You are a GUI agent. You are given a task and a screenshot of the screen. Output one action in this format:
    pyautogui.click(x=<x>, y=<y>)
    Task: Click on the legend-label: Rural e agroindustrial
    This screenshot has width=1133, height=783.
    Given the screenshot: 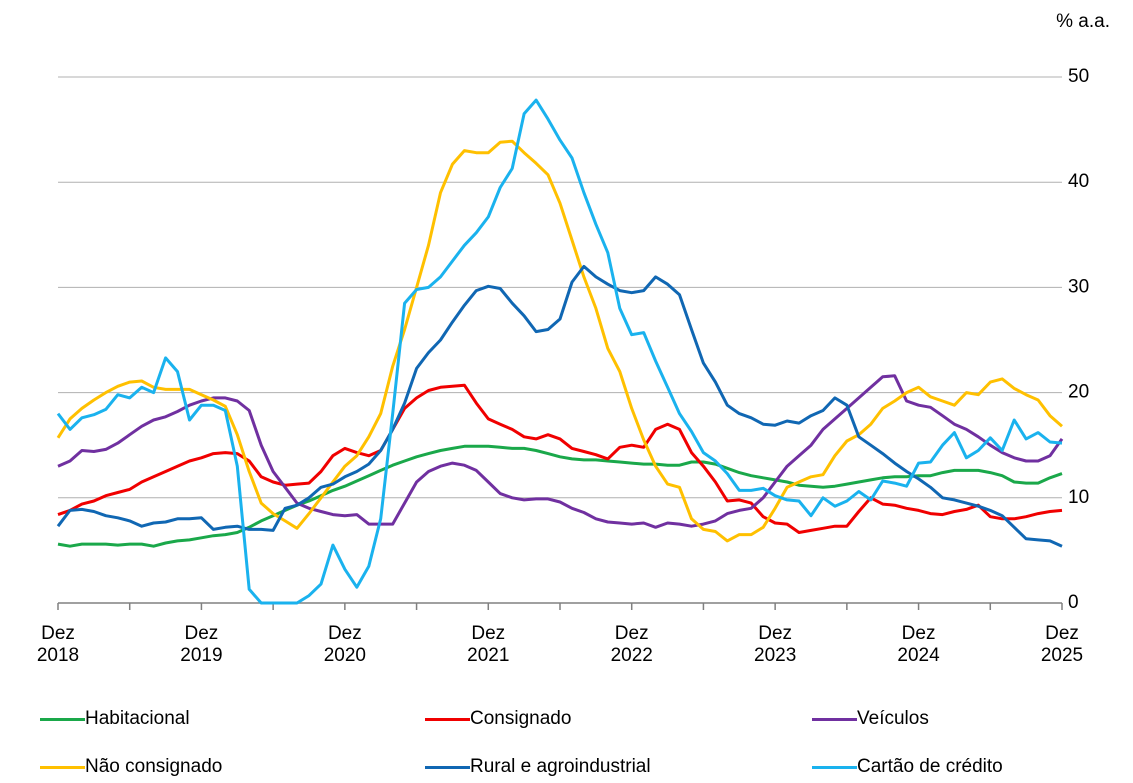 What is the action you would take?
    pyautogui.click(x=560, y=766)
    